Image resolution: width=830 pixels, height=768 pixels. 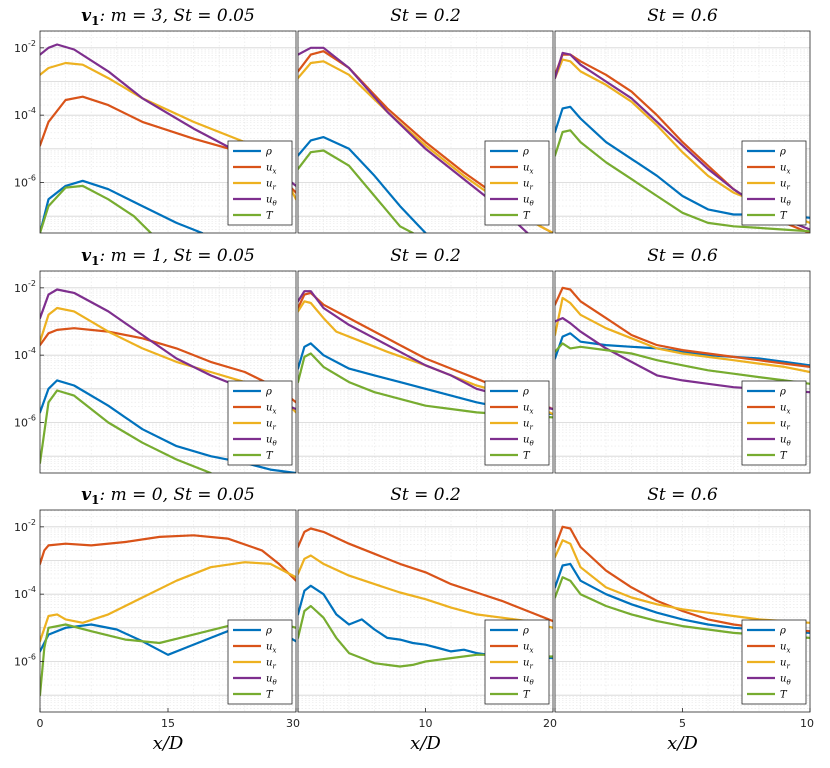 I want to click on panel-0-1: St = 0.2 ρ ux ur uθ T, so click(x=425, y=120).